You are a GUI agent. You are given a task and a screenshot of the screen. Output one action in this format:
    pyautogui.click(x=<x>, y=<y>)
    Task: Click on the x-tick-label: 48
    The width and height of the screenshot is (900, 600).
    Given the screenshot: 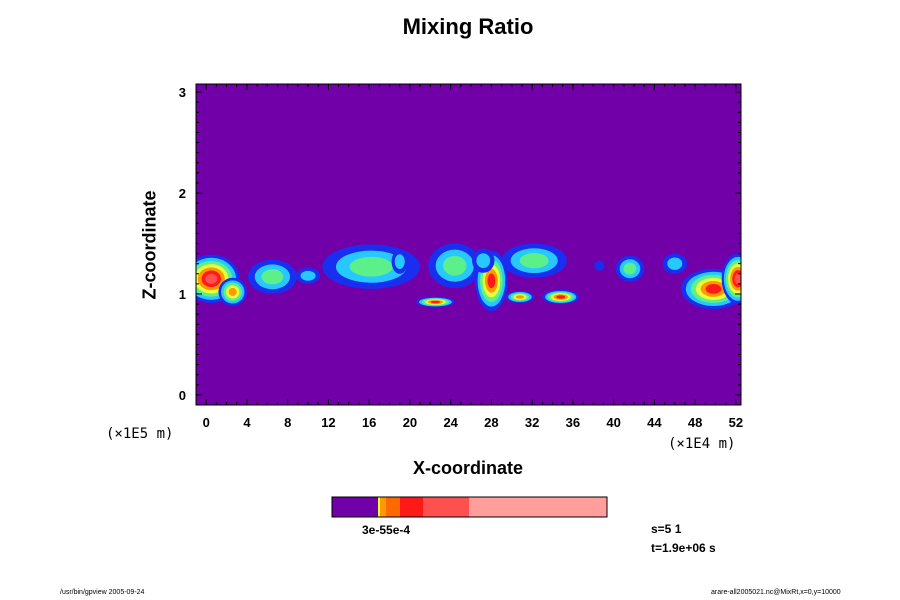 What is the action you would take?
    pyautogui.click(x=695, y=422)
    